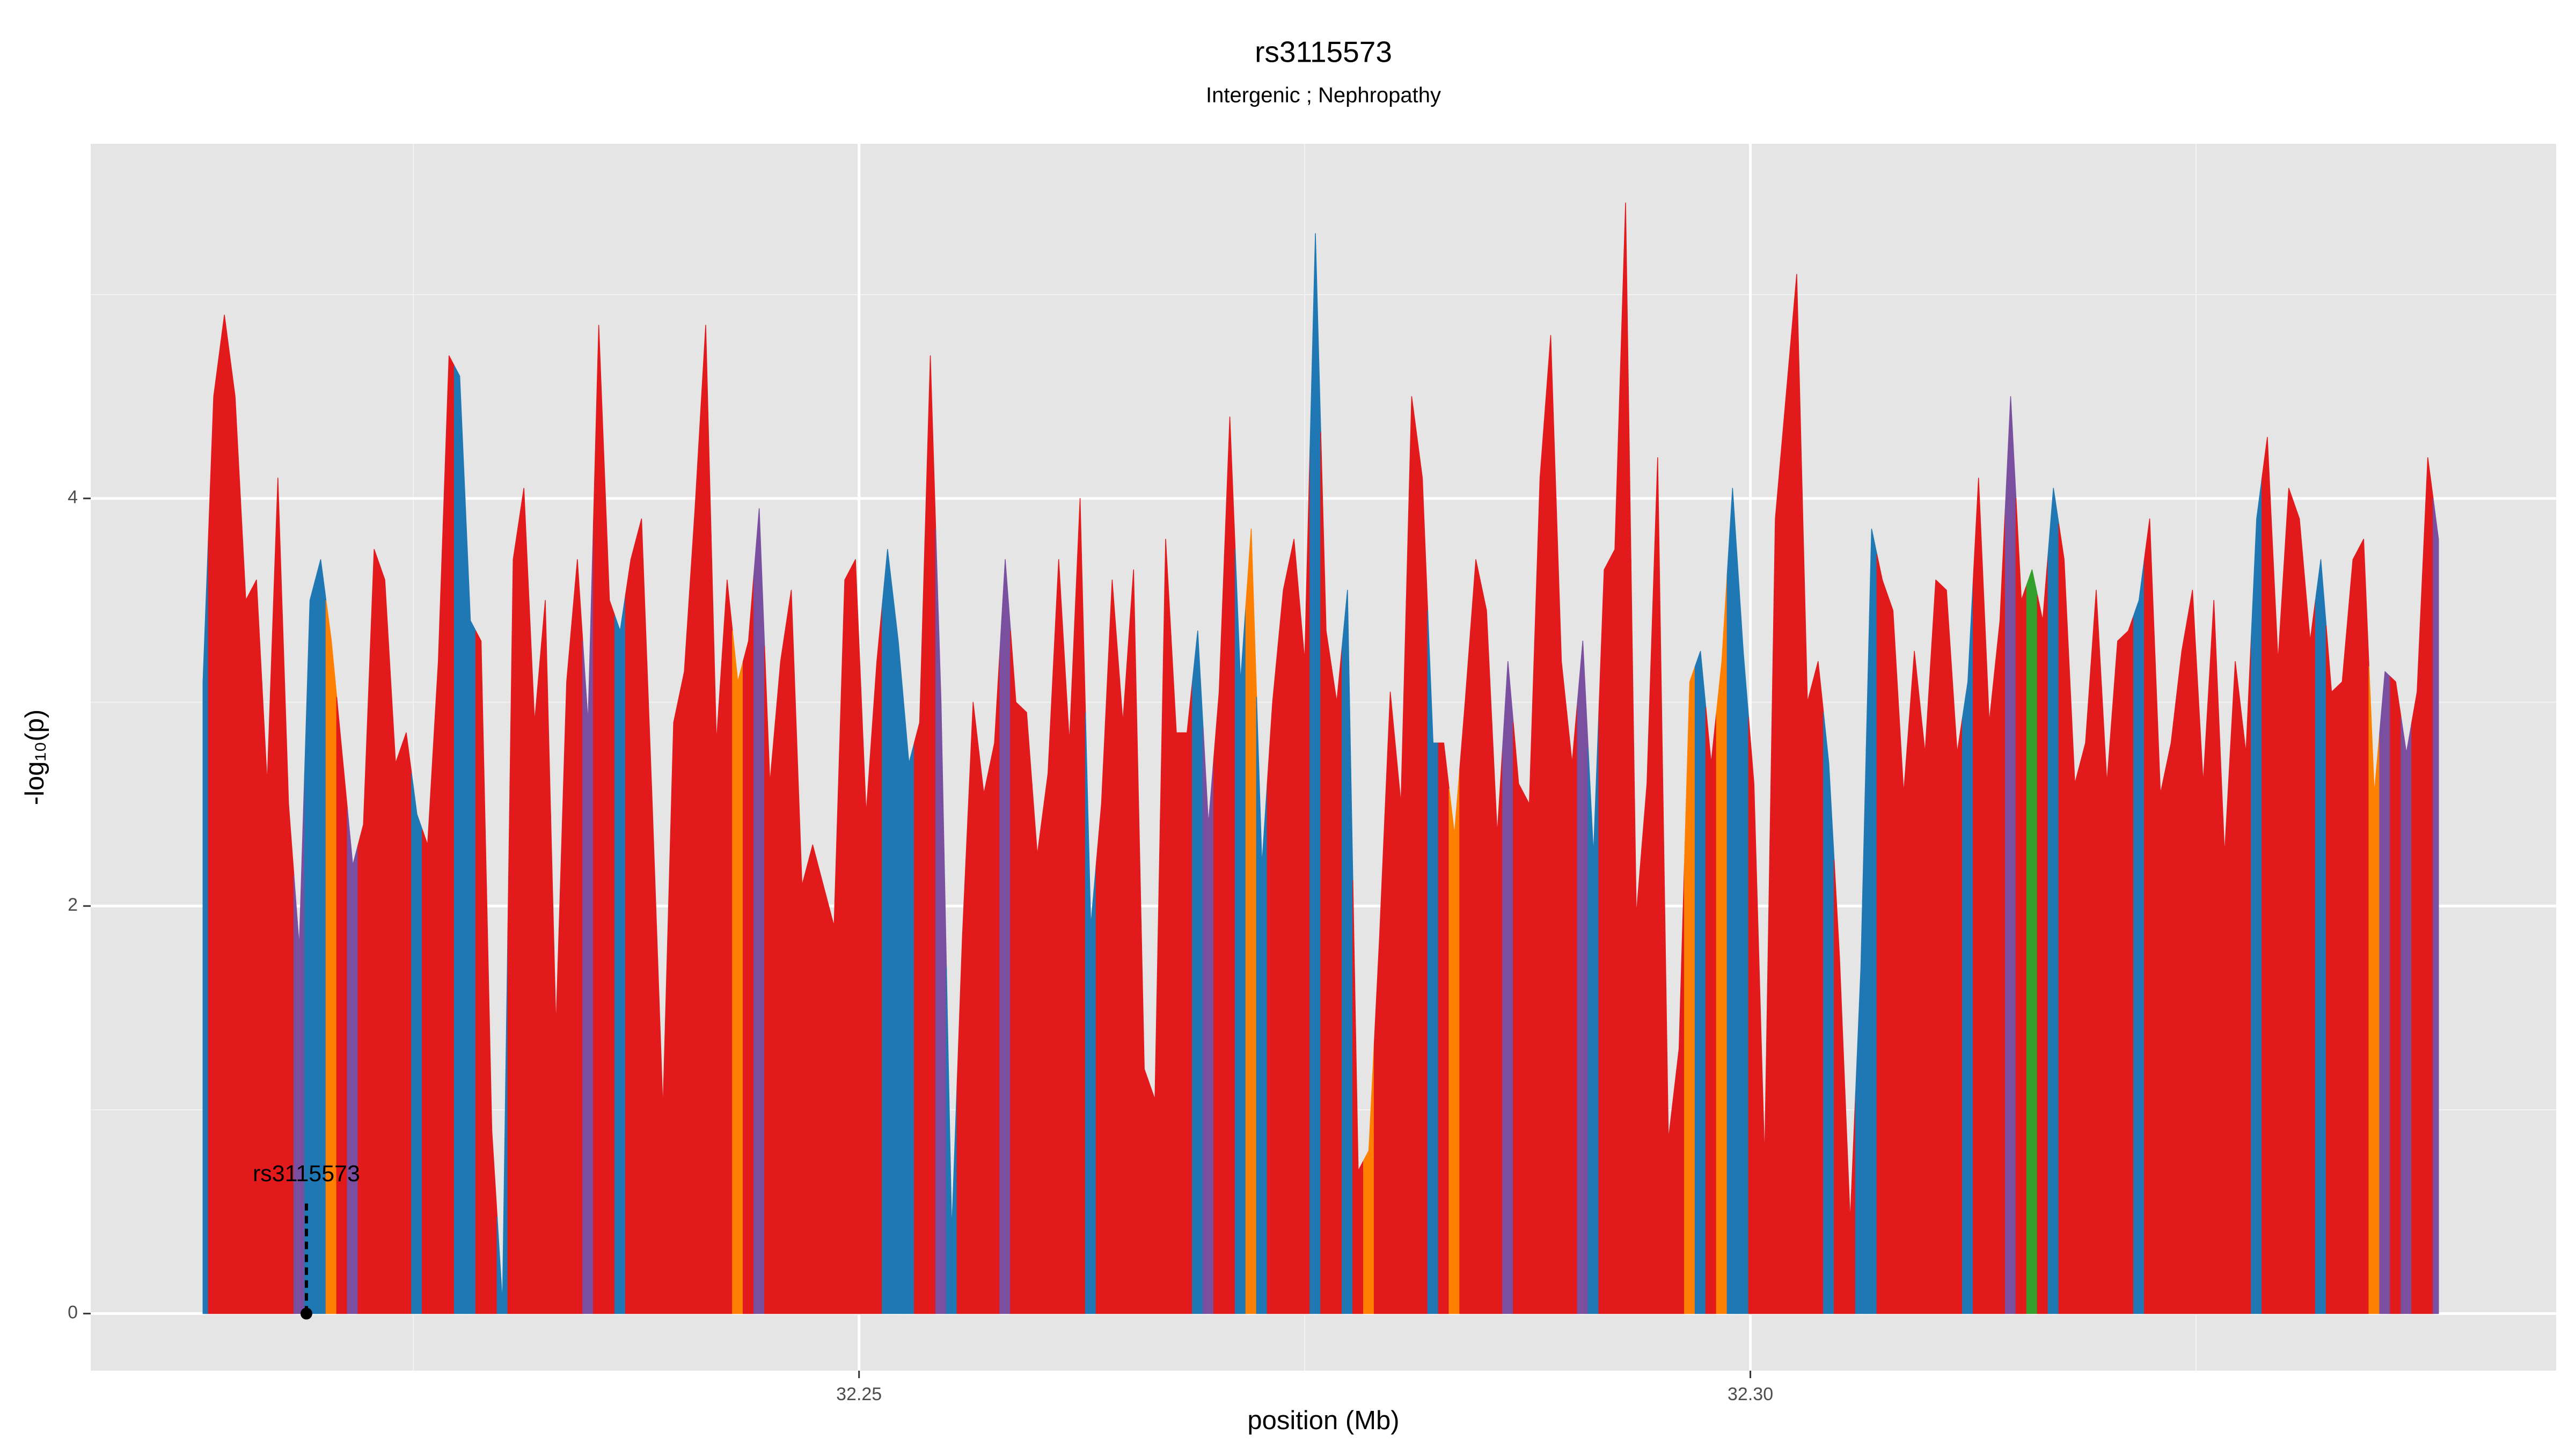 The width and height of the screenshot is (2576, 1449). I want to click on chart-subtitle: Intergenic ; Nephropathy, so click(1323, 95).